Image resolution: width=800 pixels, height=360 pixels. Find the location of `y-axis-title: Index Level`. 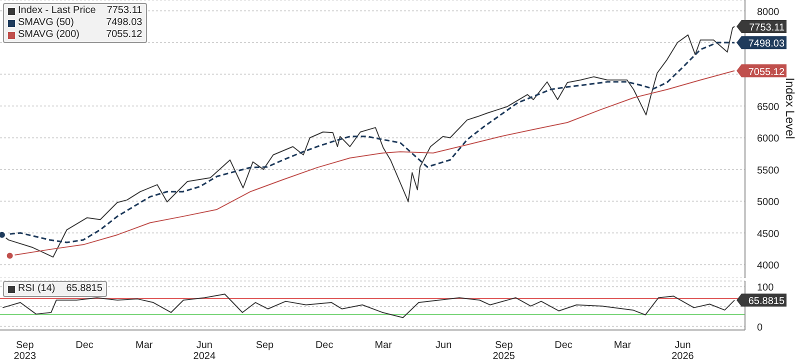

y-axis-title: Index Level is located at coordinates (789, 108).